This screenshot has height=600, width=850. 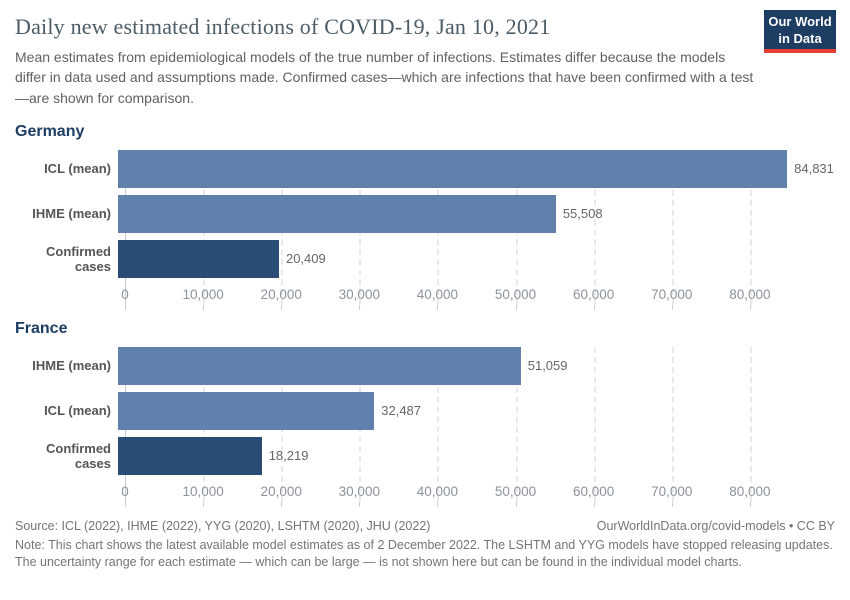 I want to click on bar-row: Confirmed cases 18,219, so click(x=425, y=455).